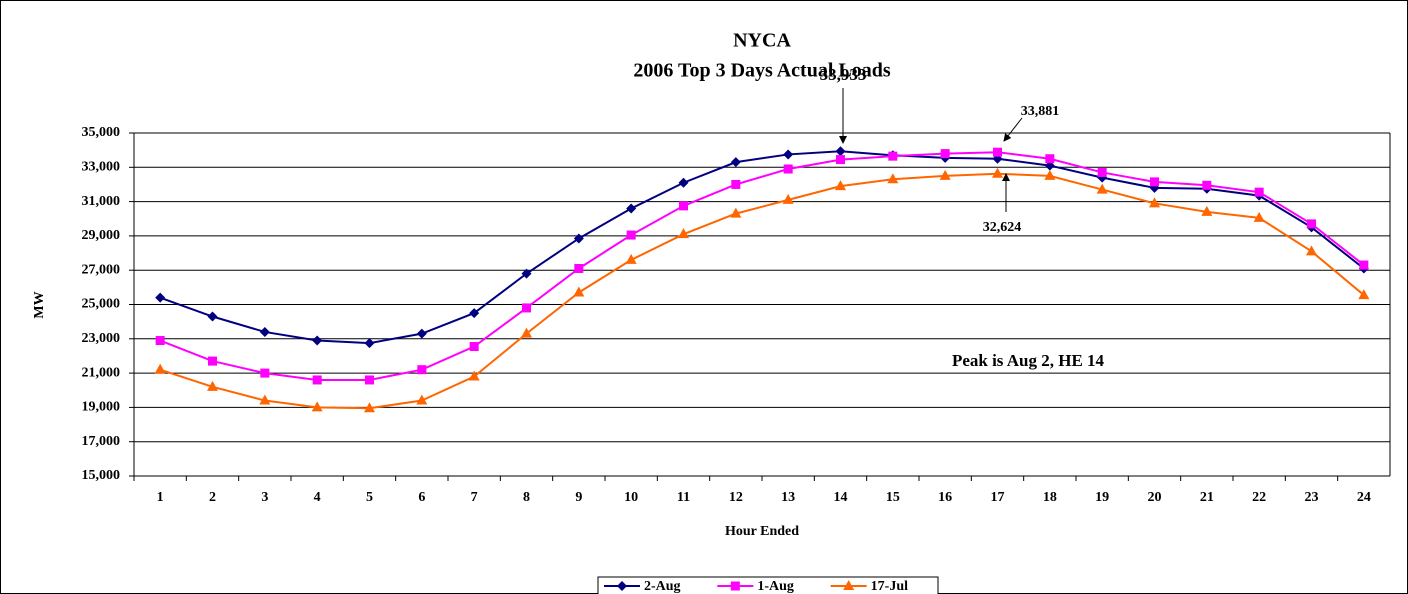  Describe the element at coordinates (736, 497) in the screenshot. I see `x-tick-label: 12` at that location.